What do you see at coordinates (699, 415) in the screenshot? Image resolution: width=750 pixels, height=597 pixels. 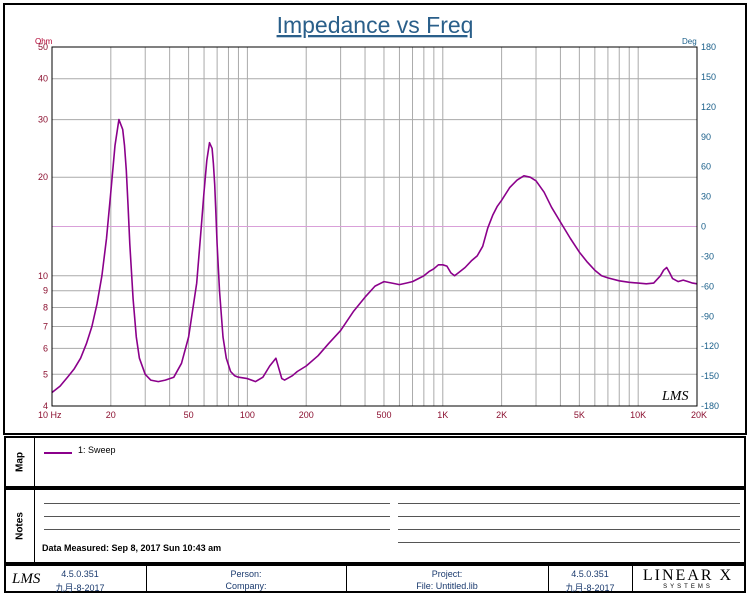 I see `x-tick-label: 20K` at bounding box center [699, 415].